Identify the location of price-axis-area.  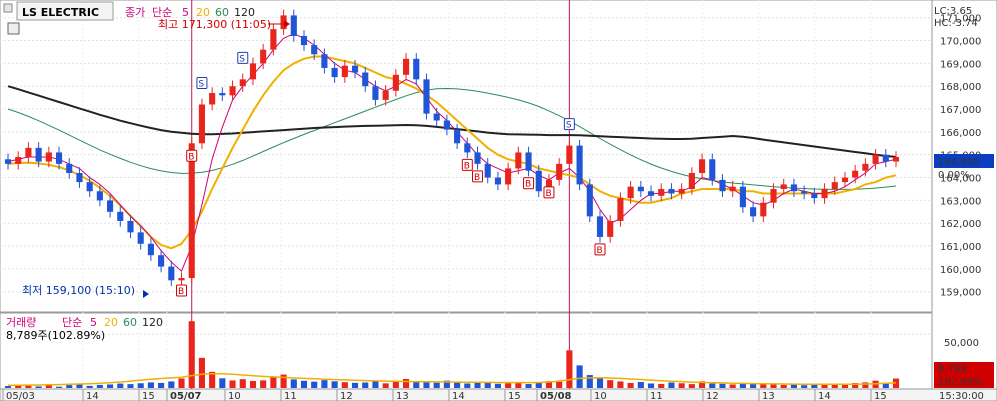
(964, 195).